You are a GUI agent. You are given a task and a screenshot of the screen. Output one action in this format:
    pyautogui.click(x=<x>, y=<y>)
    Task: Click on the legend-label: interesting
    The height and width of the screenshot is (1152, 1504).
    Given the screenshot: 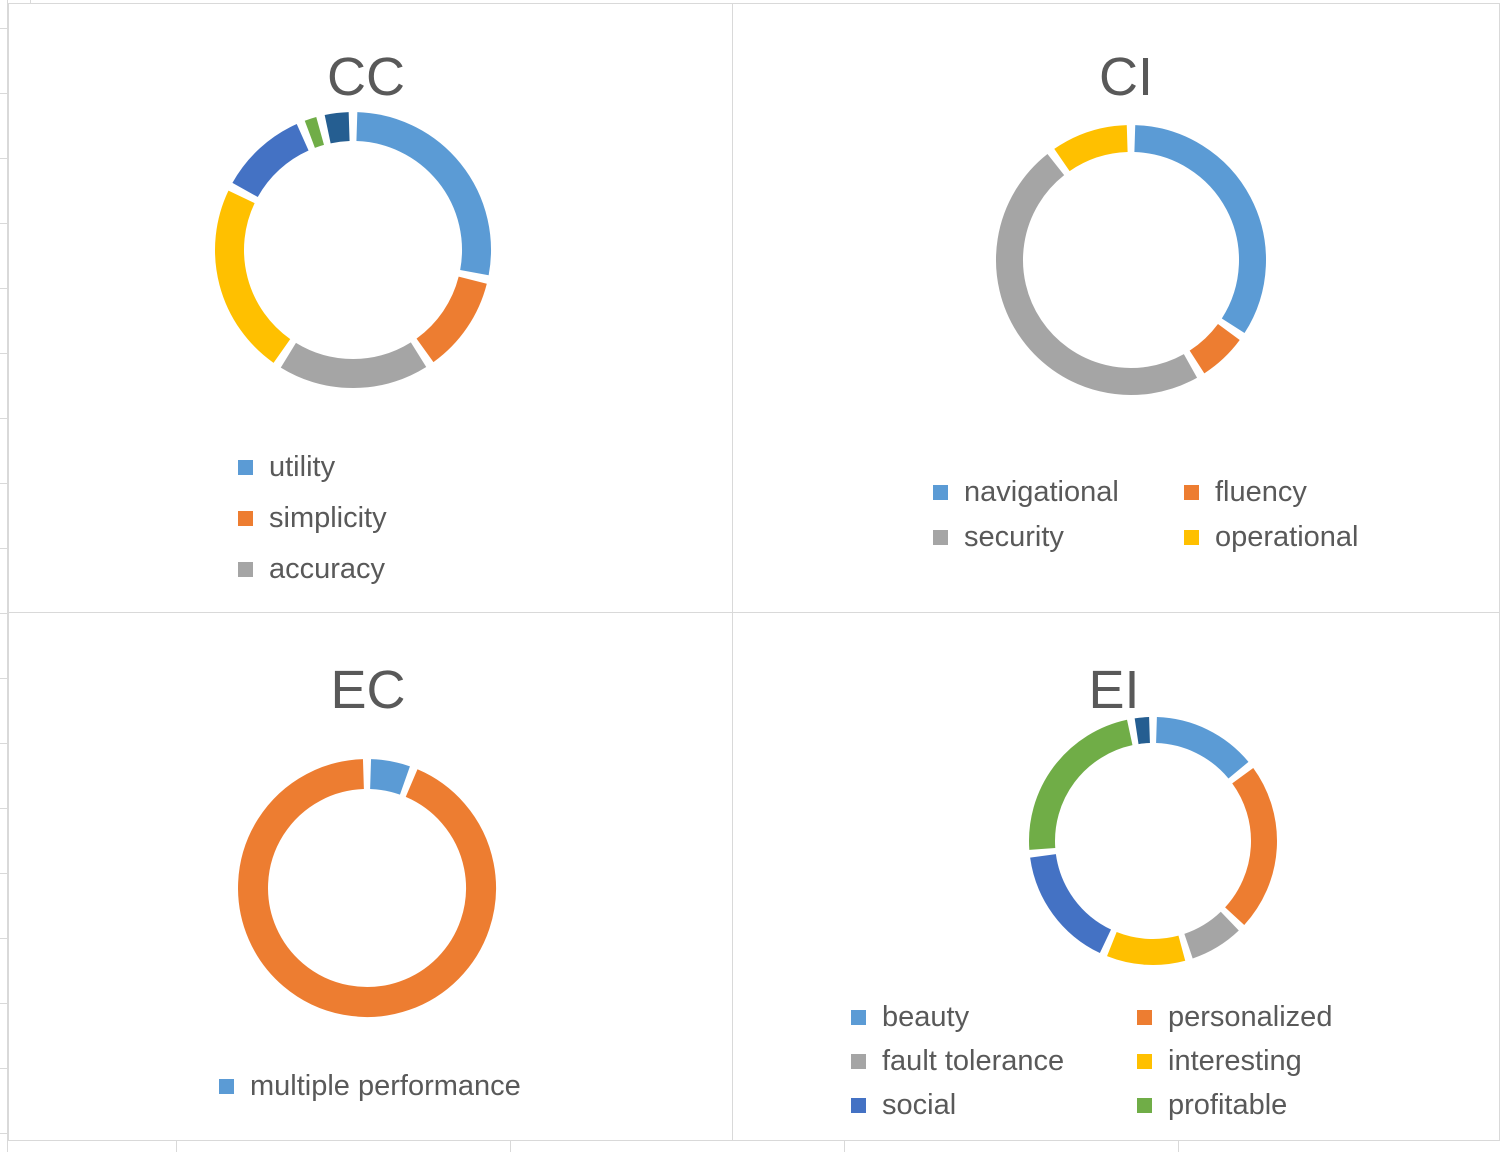 What is the action you would take?
    pyautogui.click(x=1235, y=1060)
    